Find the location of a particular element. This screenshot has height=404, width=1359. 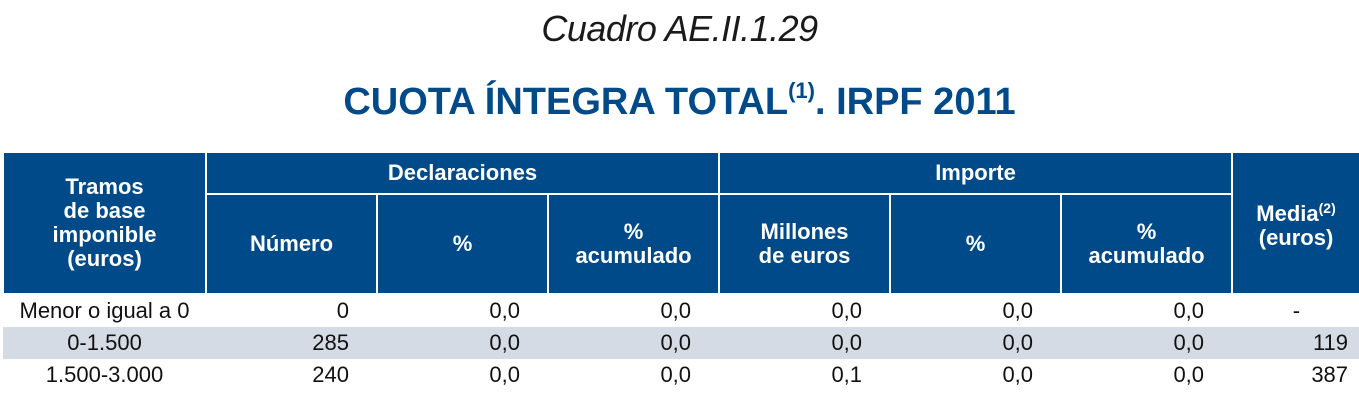

header-media-unit: (euros) is located at coordinates (1296, 237).